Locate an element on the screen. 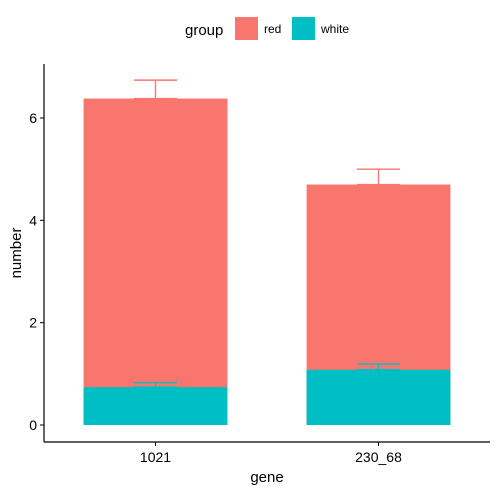  x-tick-label: 1021 is located at coordinates (155, 457).